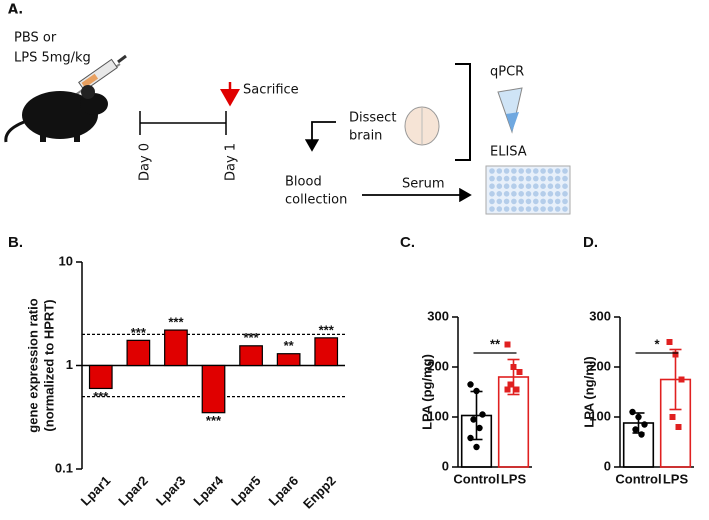 The height and width of the screenshot is (520, 709). What do you see at coordinates (510, 110) in the screenshot?
I see `tube-icon` at bounding box center [510, 110].